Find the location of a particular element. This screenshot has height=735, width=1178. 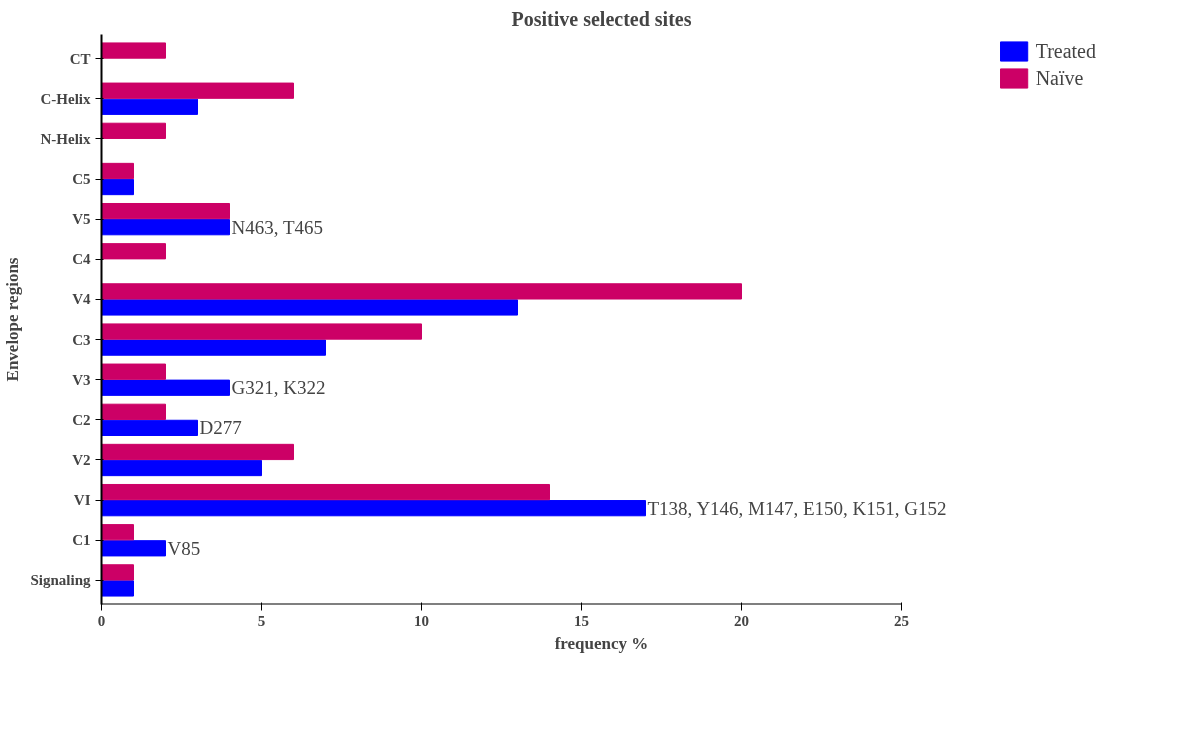

x-tick-label: 15 is located at coordinates (581, 620).